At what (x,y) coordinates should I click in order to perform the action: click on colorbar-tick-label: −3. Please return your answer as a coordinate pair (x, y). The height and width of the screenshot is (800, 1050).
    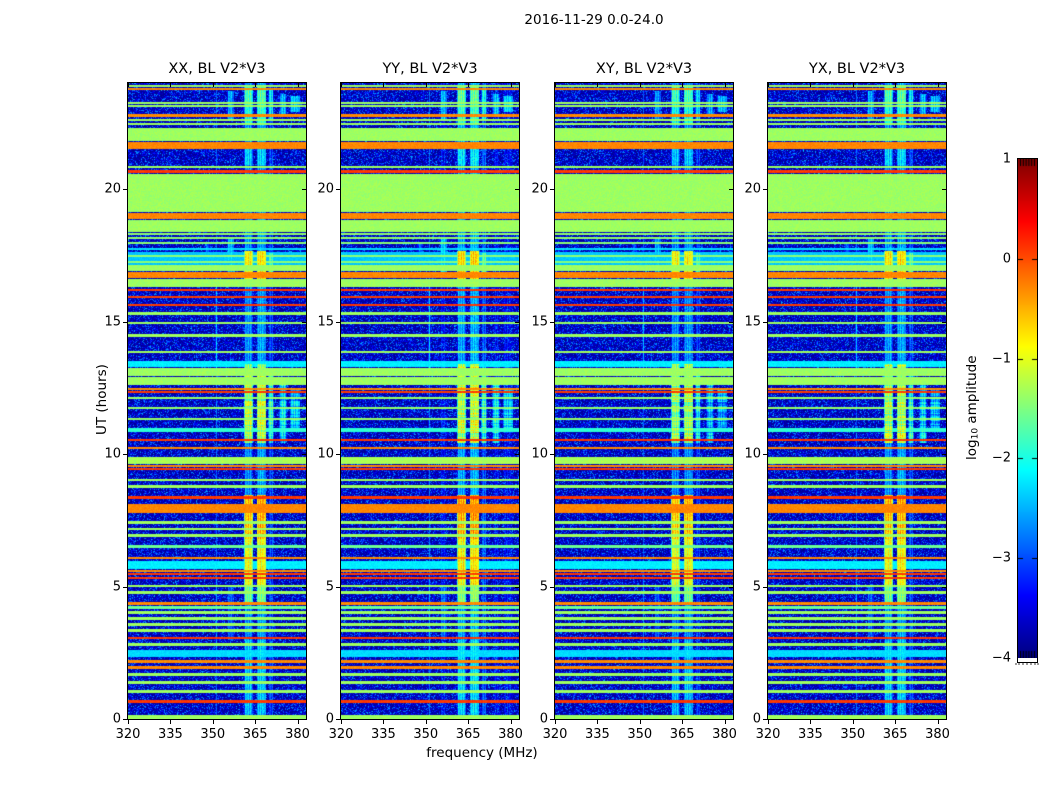
    Looking at the image, I should click on (1001, 558).